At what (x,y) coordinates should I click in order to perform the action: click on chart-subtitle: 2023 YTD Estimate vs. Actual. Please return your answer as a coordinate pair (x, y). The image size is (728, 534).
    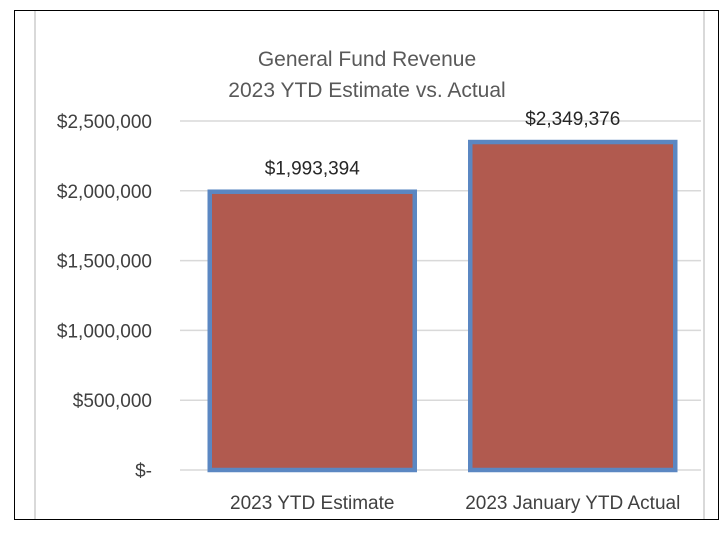
    Looking at the image, I should click on (366, 90).